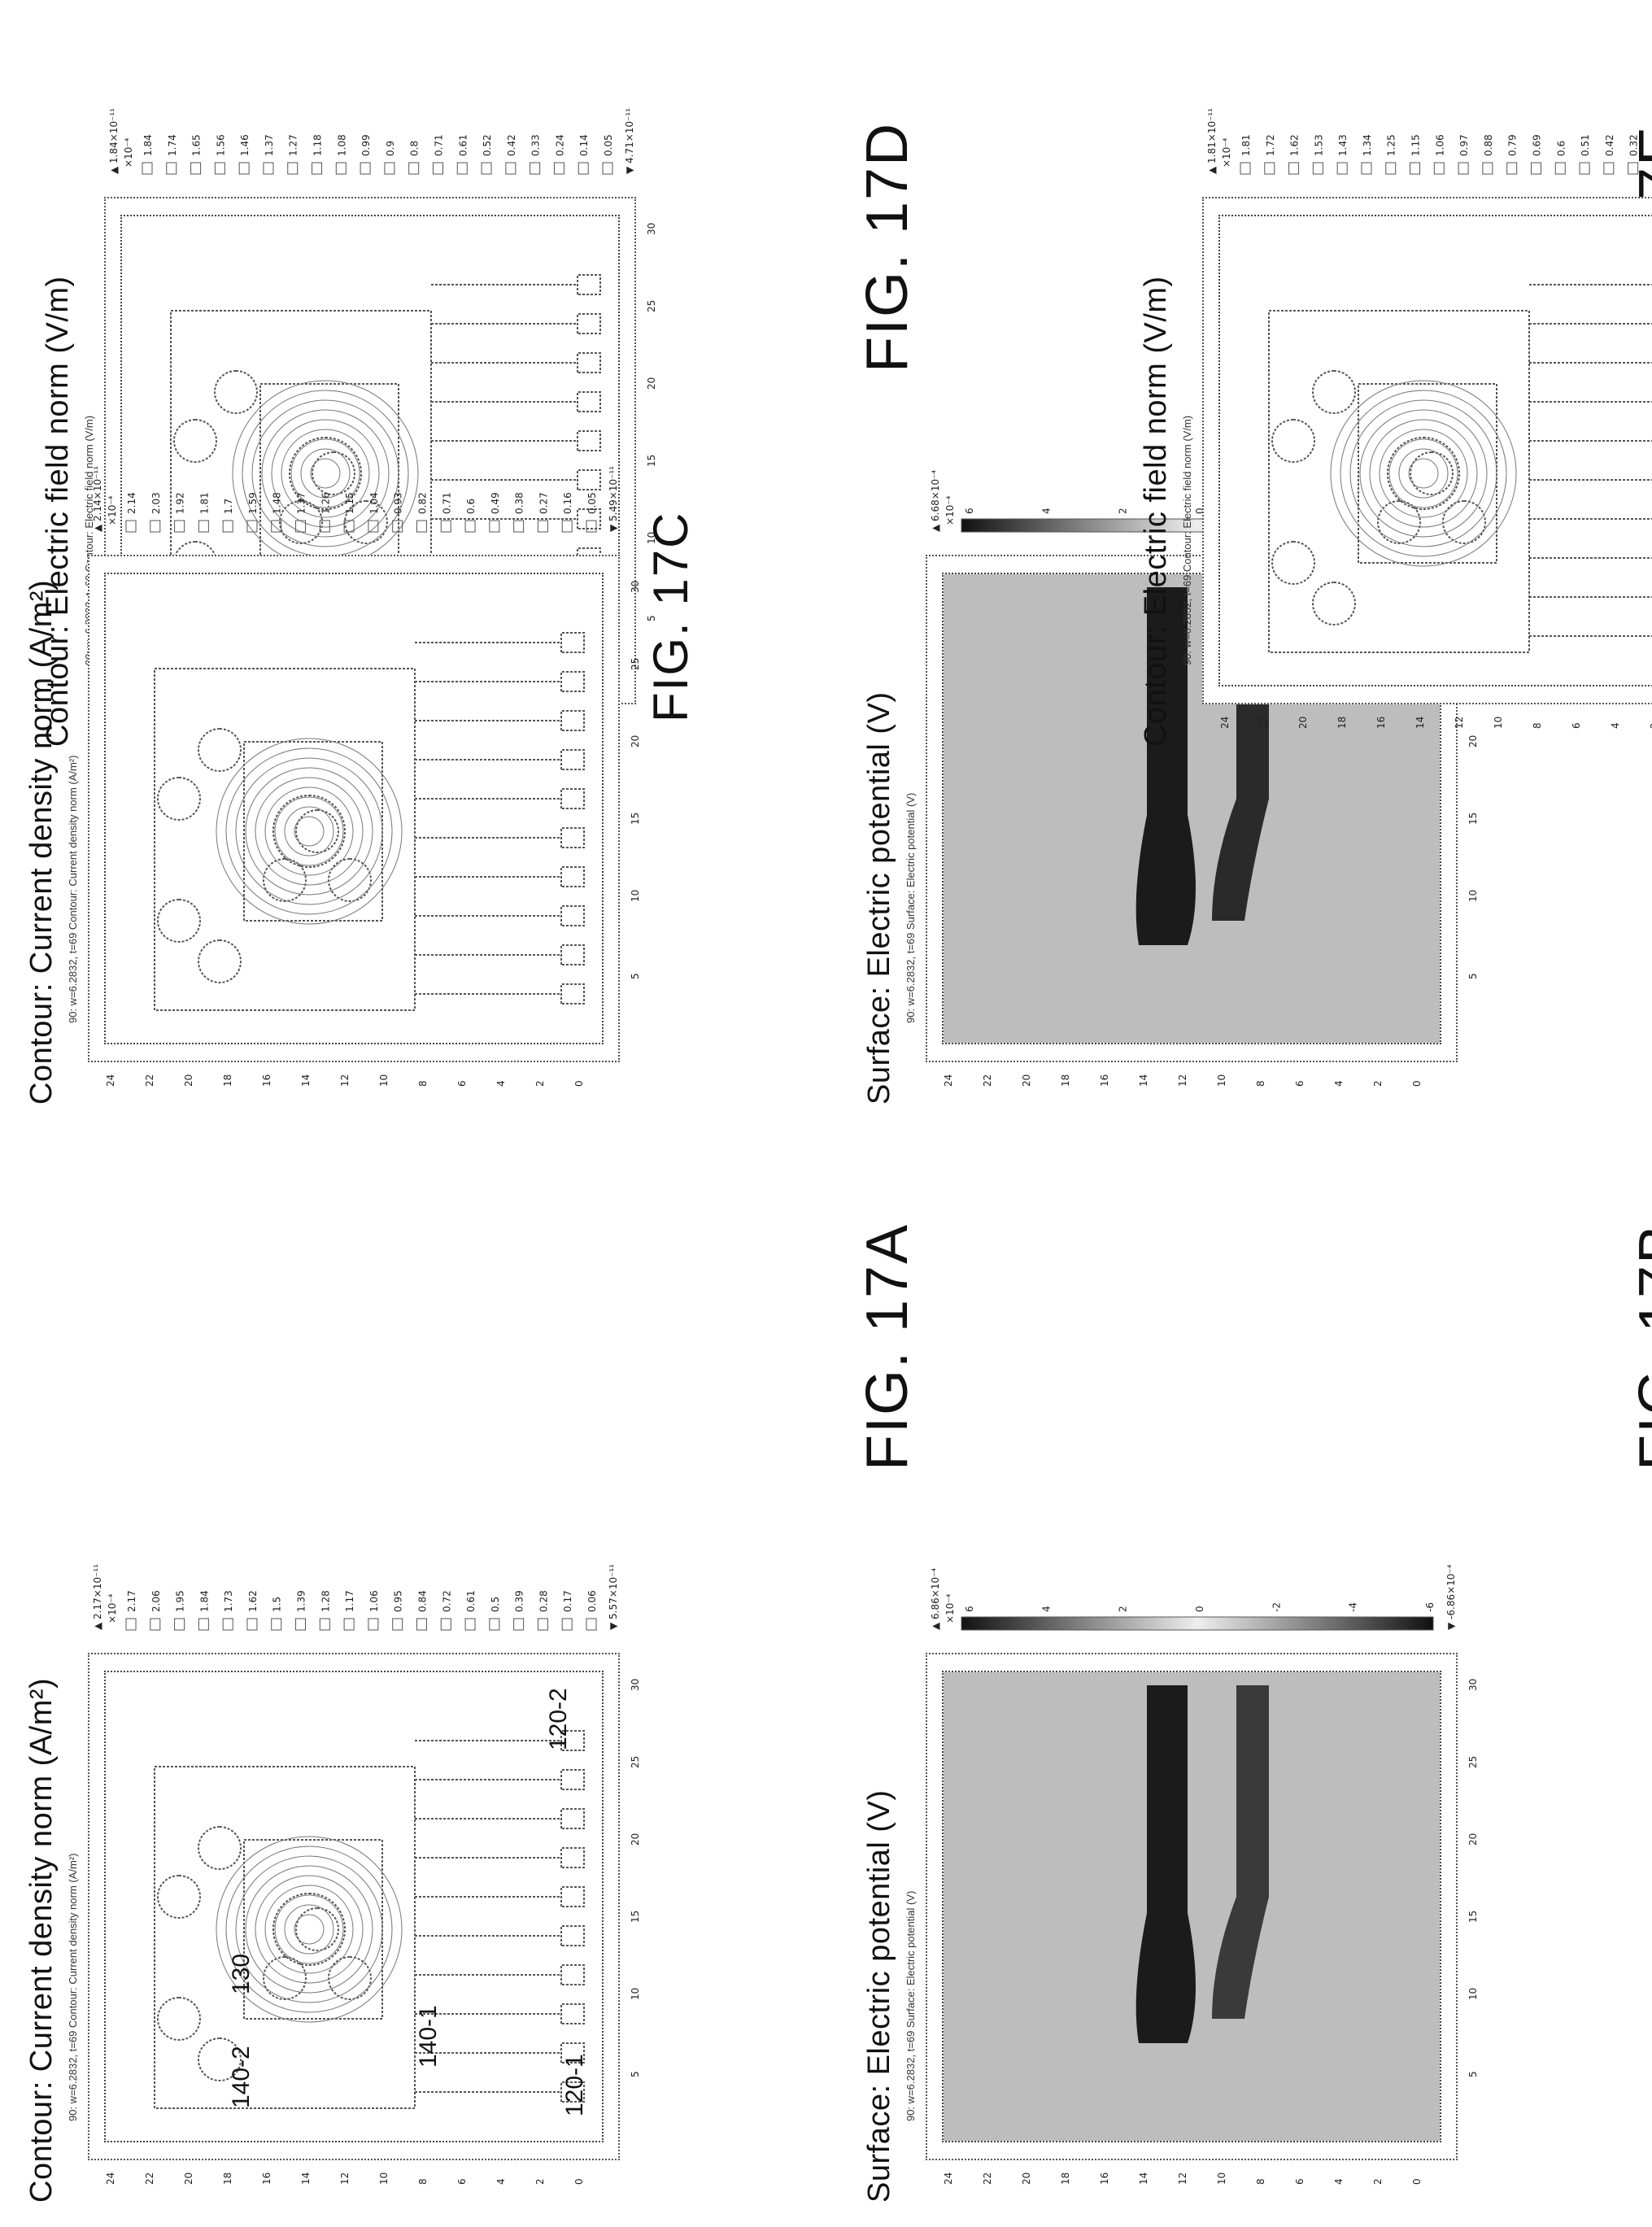 This screenshot has width=1652, height=2227. I want to click on y-tick-label: 4, so click(1615, 725).